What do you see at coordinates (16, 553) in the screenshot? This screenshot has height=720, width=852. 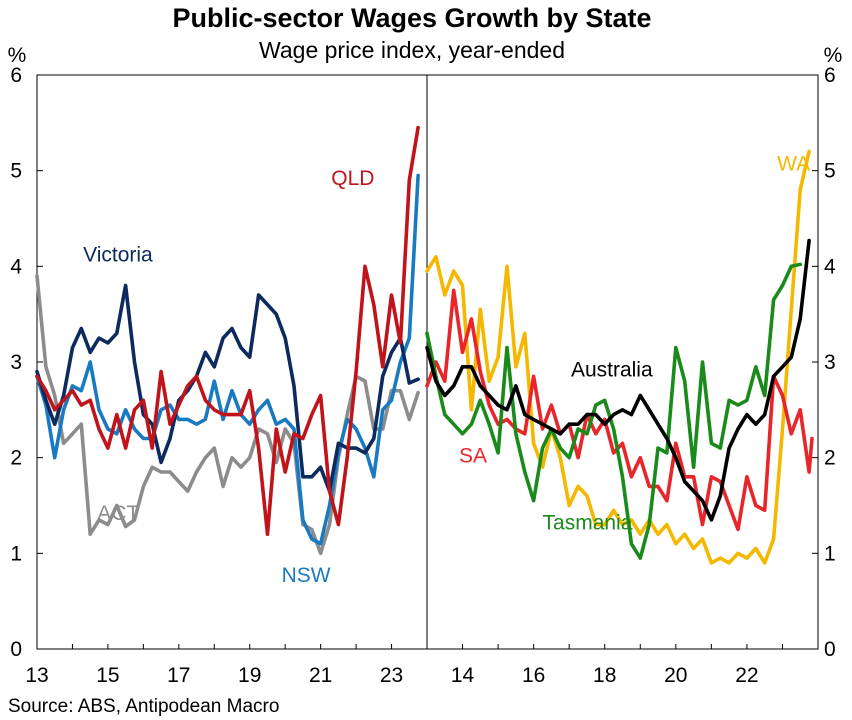 I see `y-tick-label-left: 1` at bounding box center [16, 553].